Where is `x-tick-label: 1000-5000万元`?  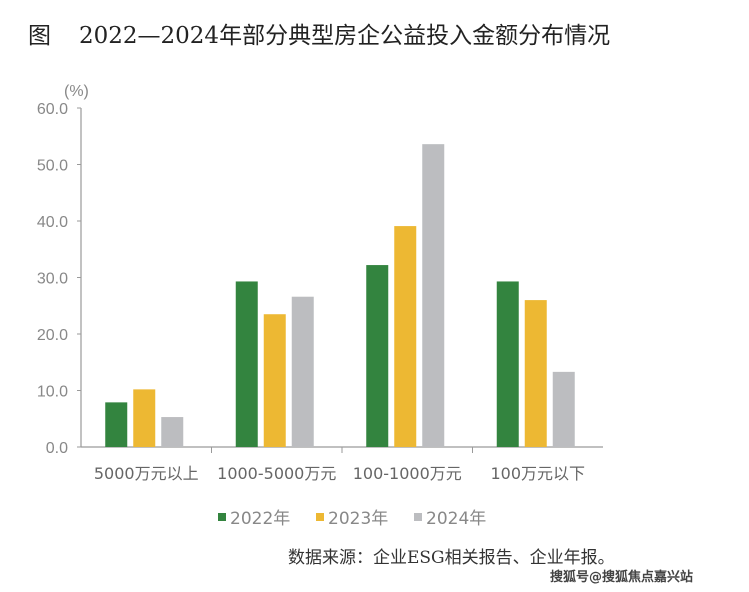
x-tick-label: 1000-5000万元 is located at coordinates (276, 473).